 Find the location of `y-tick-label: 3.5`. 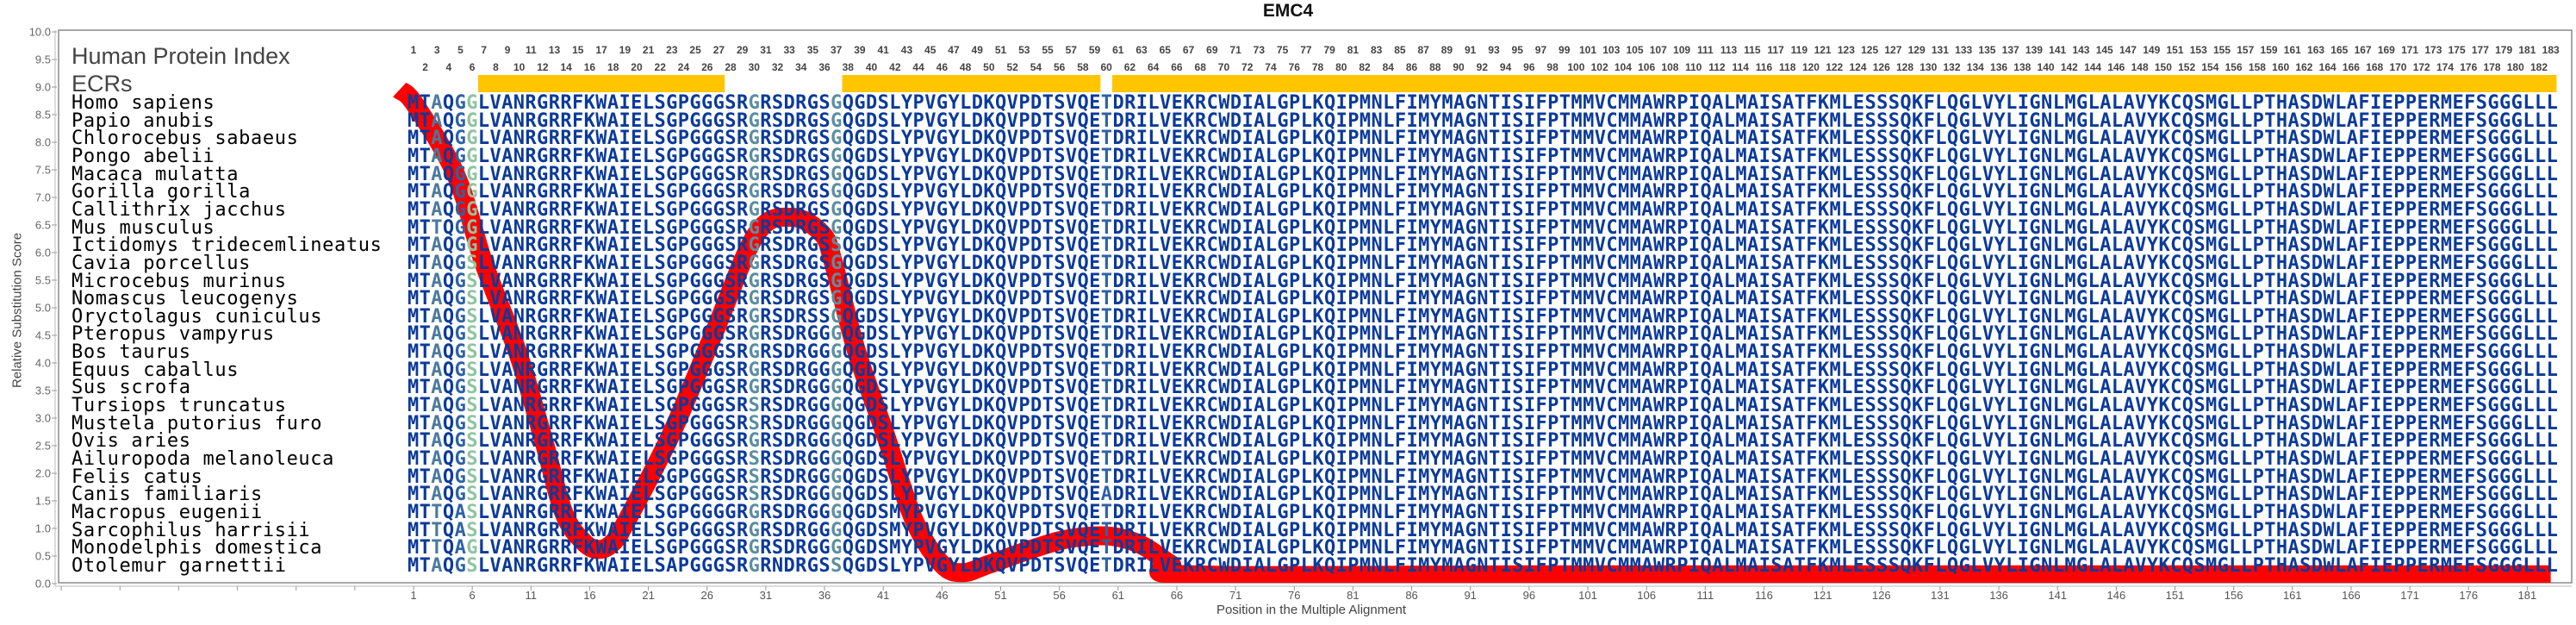

y-tick-label: 3.5 is located at coordinates (43, 390).